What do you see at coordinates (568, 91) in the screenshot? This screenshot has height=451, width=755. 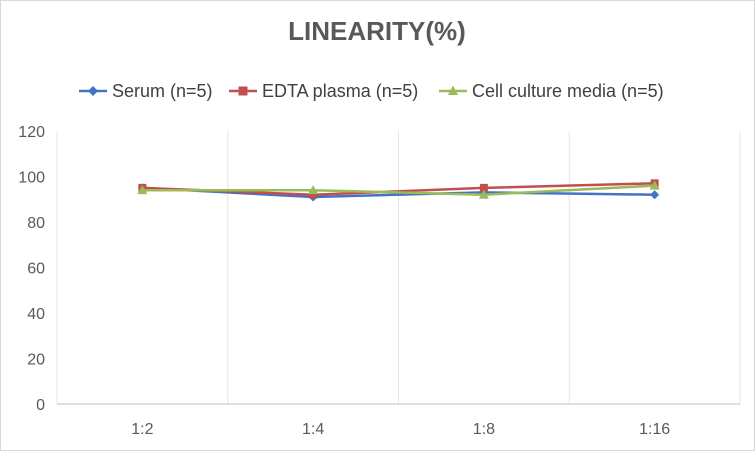 I see `legend-label-cell-culture-media: Cell culture media (n=5)` at bounding box center [568, 91].